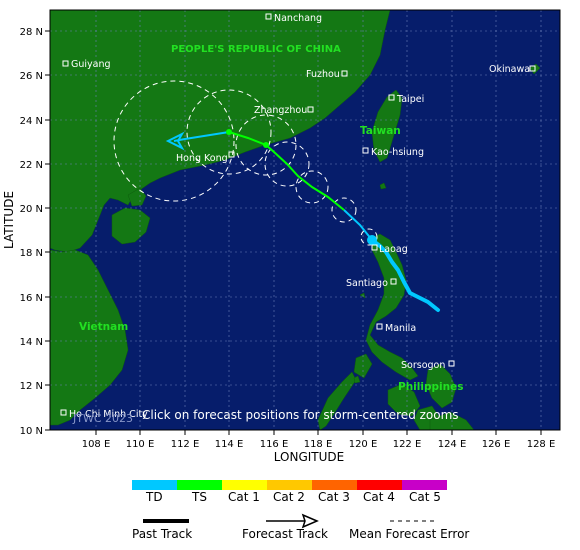 The height and width of the screenshot is (550, 580). Describe the element at coordinates (397, 152) in the screenshot. I see `city-label: Kao-hsiung` at that location.